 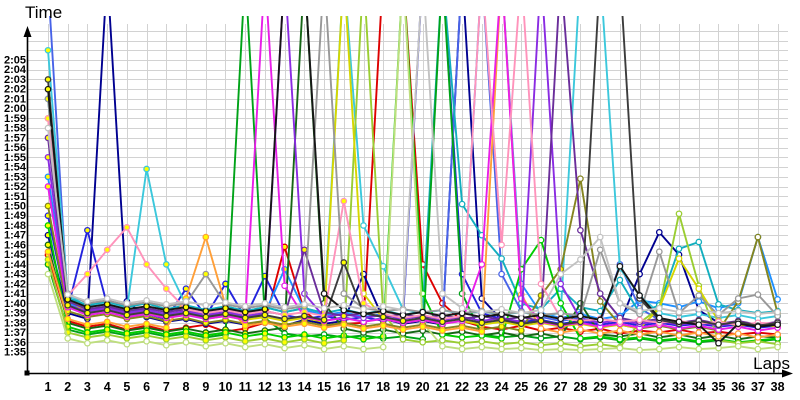 What do you see at coordinates (205, 387) in the screenshot?
I see `x-tick-label: 9` at bounding box center [205, 387].